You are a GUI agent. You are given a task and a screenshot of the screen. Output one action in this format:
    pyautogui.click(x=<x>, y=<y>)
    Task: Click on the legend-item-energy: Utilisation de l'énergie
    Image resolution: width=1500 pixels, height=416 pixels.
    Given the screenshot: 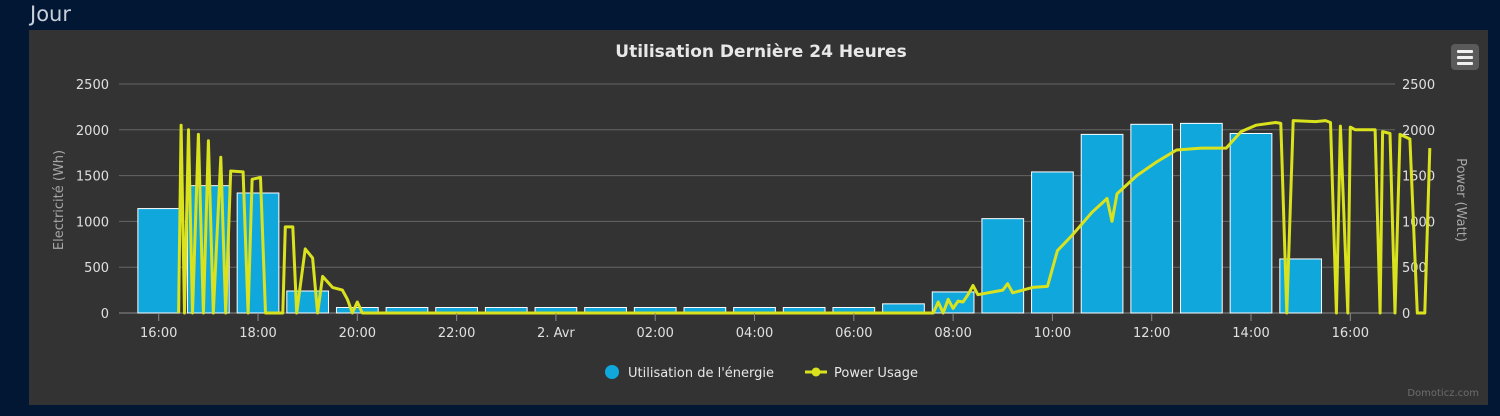 What is the action you would take?
    pyautogui.click(x=689, y=373)
    